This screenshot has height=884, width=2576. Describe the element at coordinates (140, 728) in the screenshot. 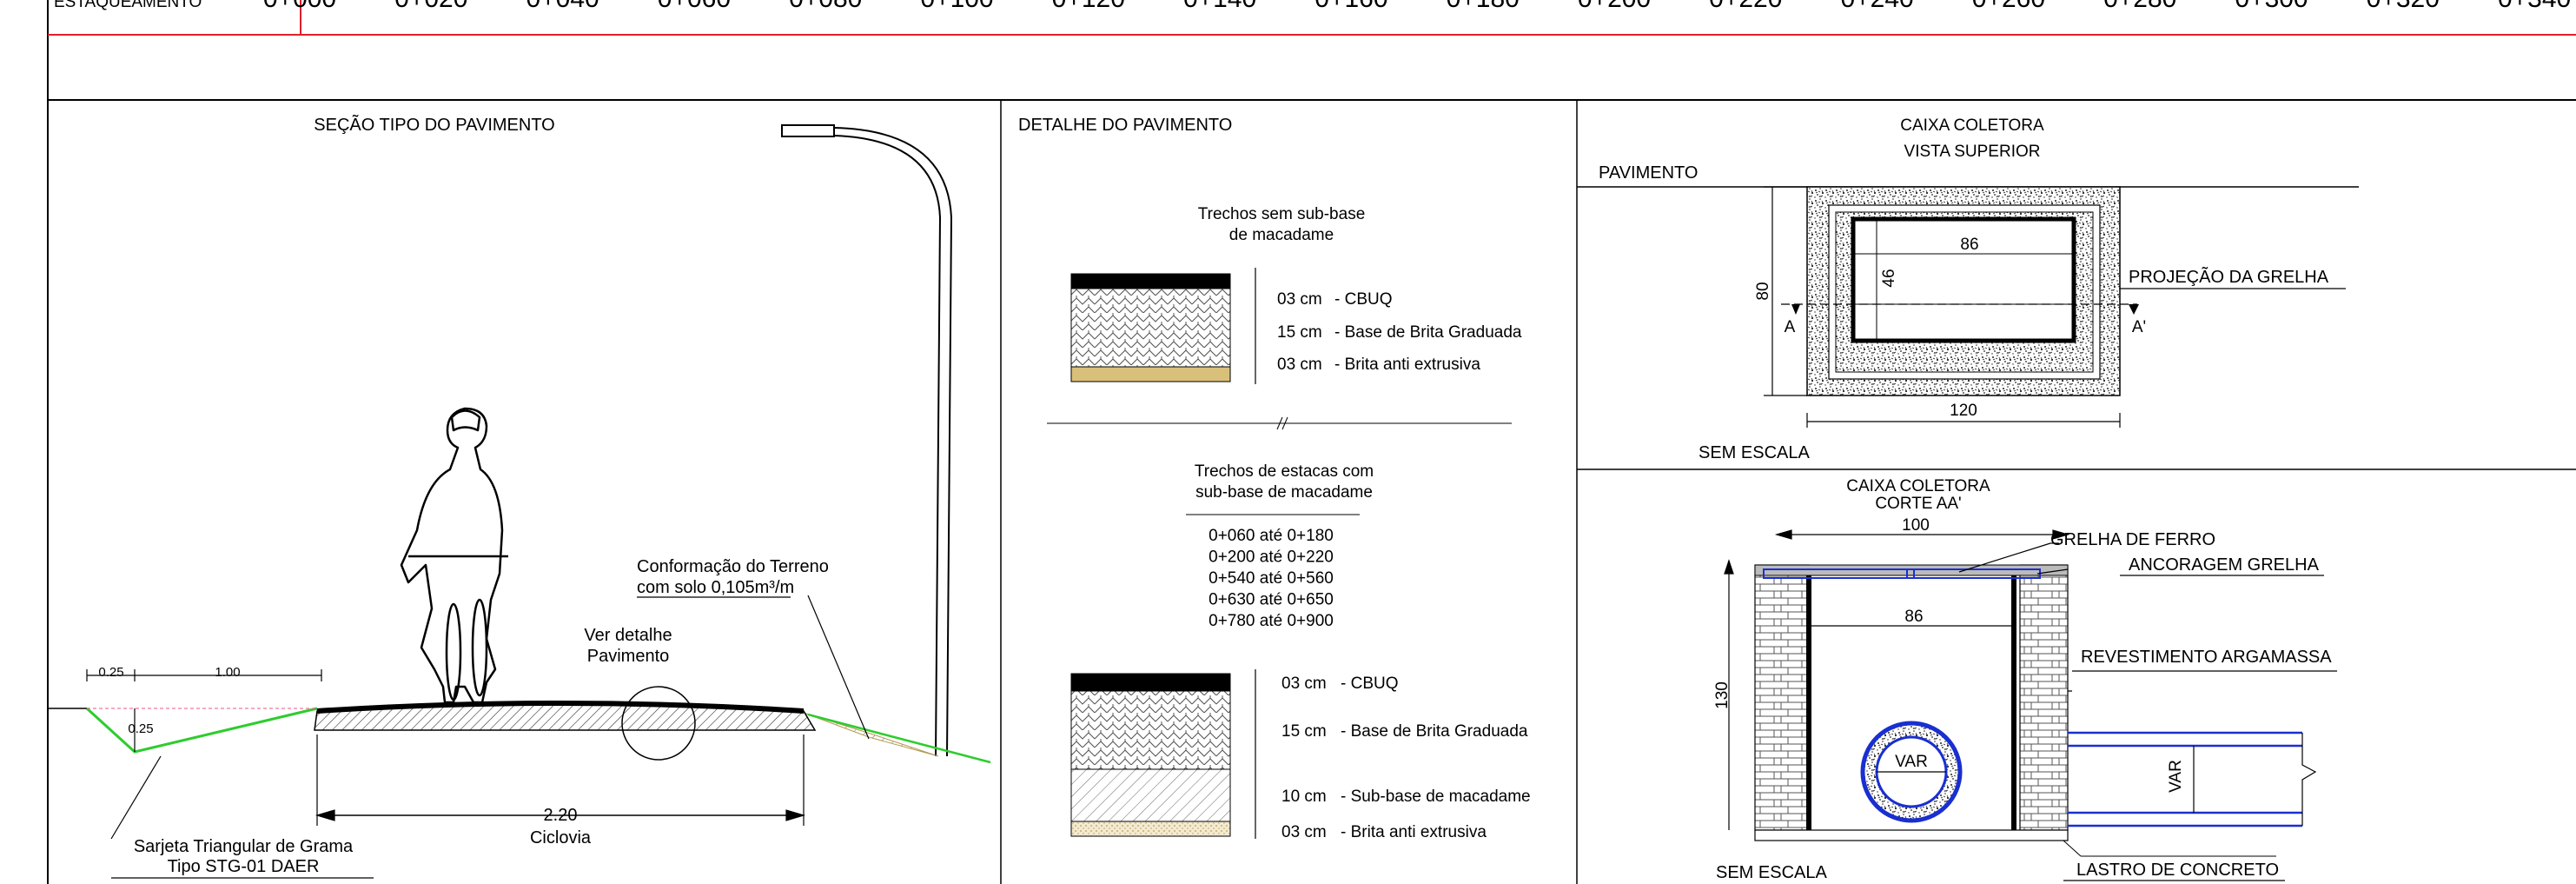

I see `dim-025-side: 0.25` at that location.